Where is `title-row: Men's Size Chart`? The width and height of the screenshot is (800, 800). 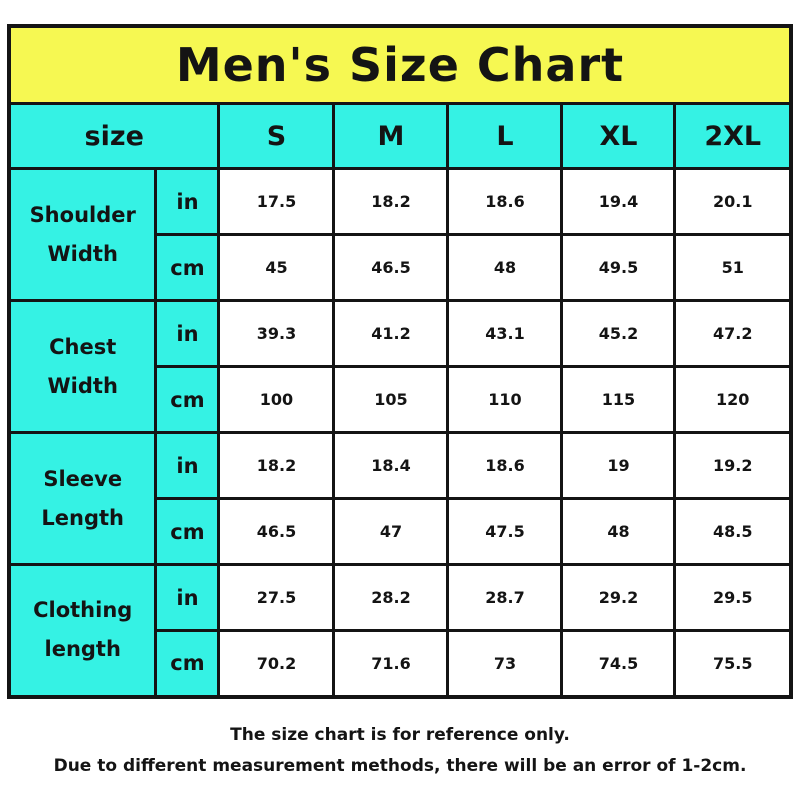
title-row: Men's Size Chart is located at coordinates (400, 64).